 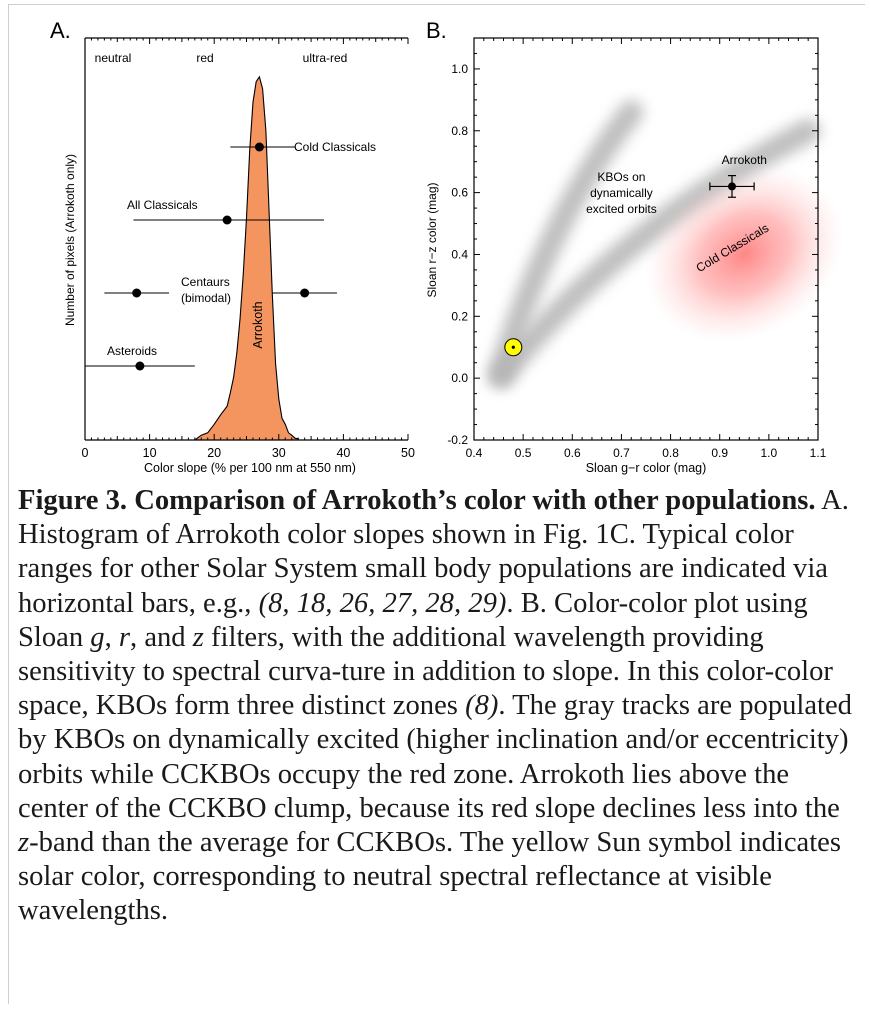 I want to click on x-tick-label: 30, so click(x=279, y=453).